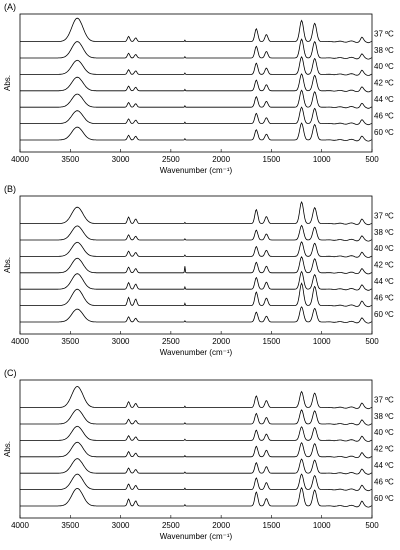 The image size is (400, 550). Describe the element at coordinates (10, 7) in the screenshot. I see `panel-label: (A)` at that location.